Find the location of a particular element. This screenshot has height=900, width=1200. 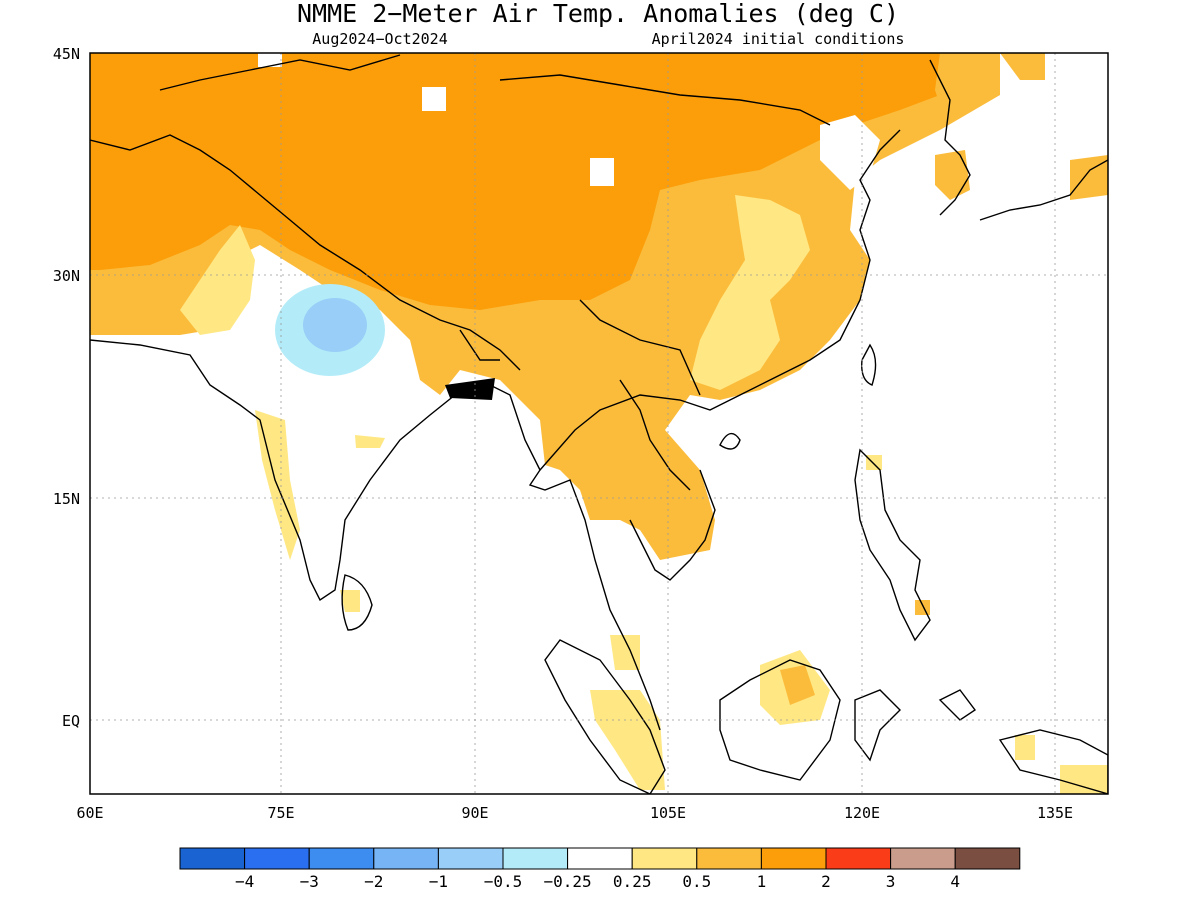

lon-tick-label: 75E is located at coordinates (280, 813).